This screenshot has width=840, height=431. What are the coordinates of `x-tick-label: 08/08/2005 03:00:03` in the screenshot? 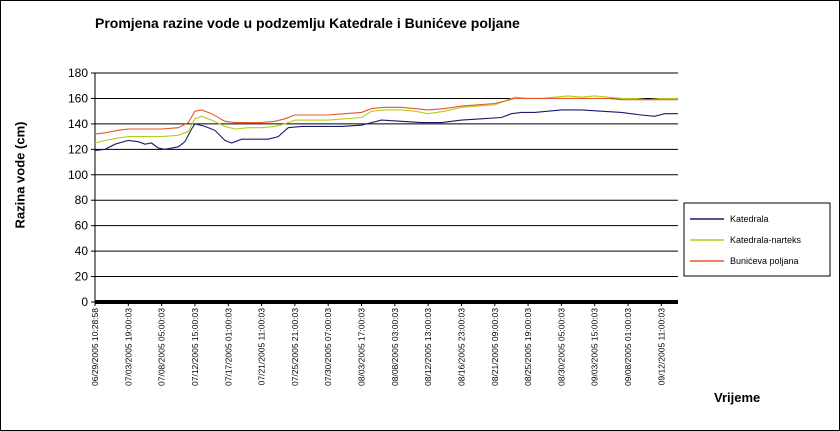 It's located at (395, 347).